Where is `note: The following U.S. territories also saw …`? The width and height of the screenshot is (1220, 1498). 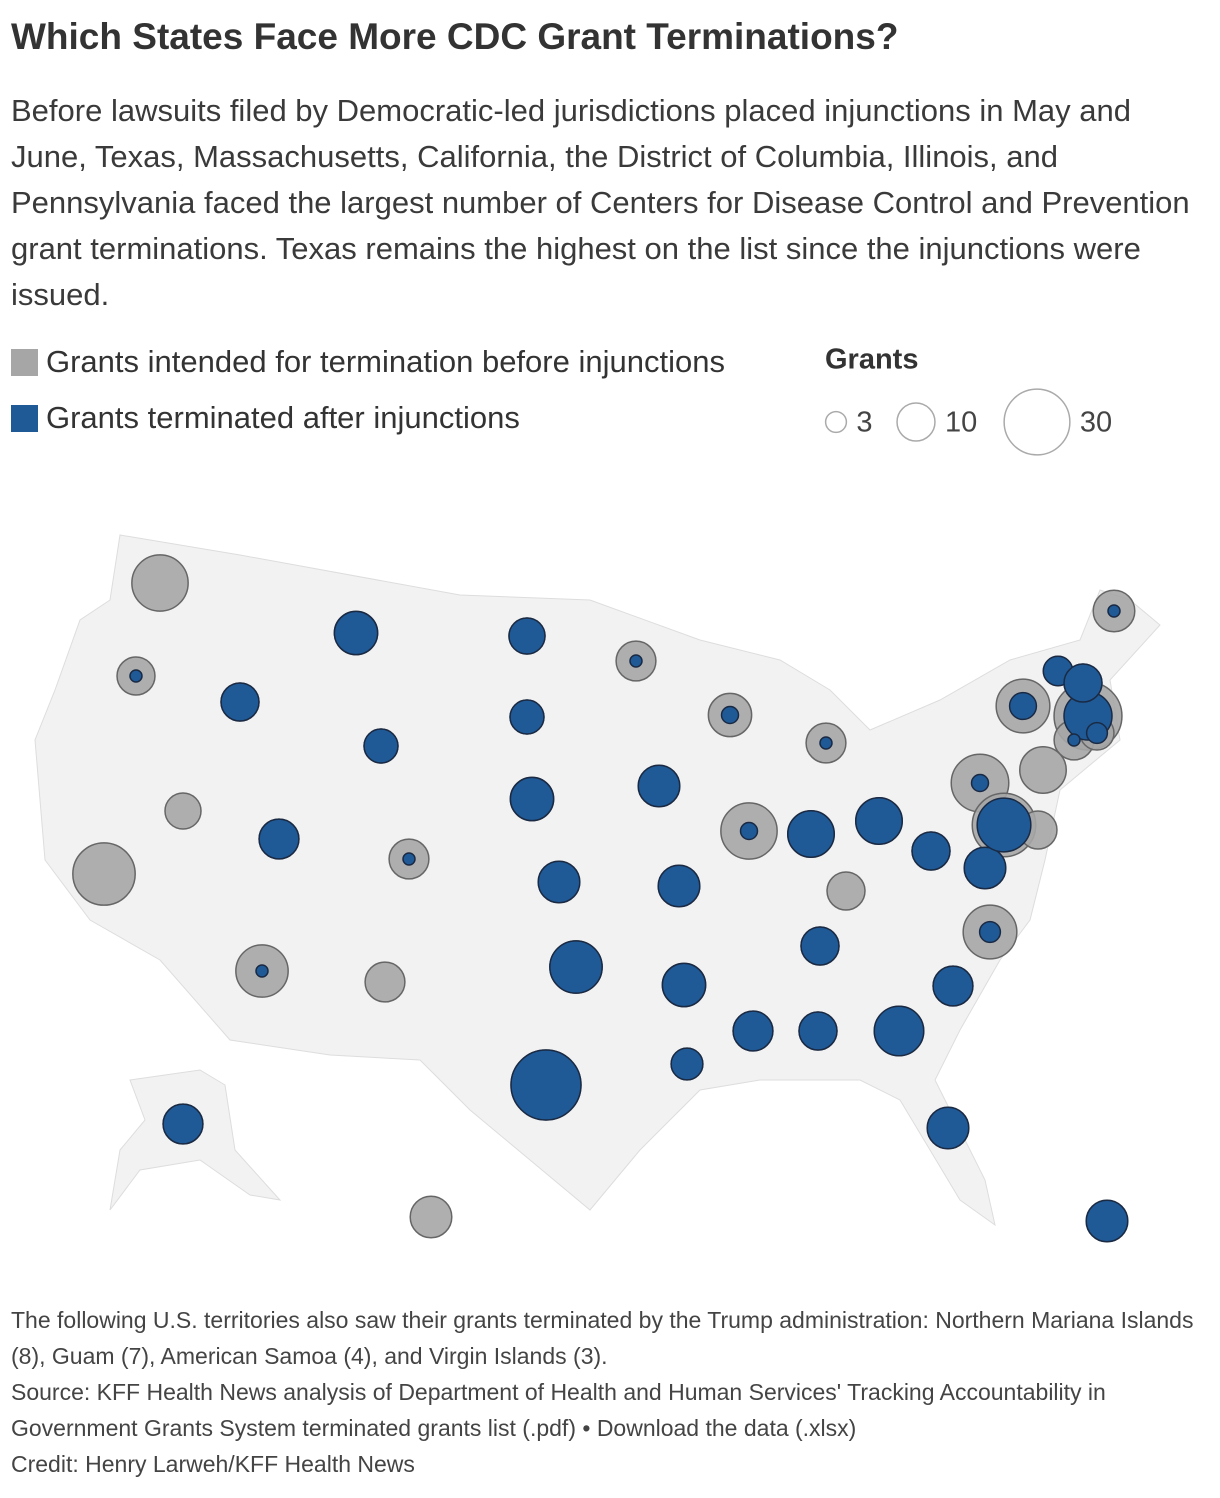 note: The following U.S. territories also saw … is located at coordinates (602, 1338).